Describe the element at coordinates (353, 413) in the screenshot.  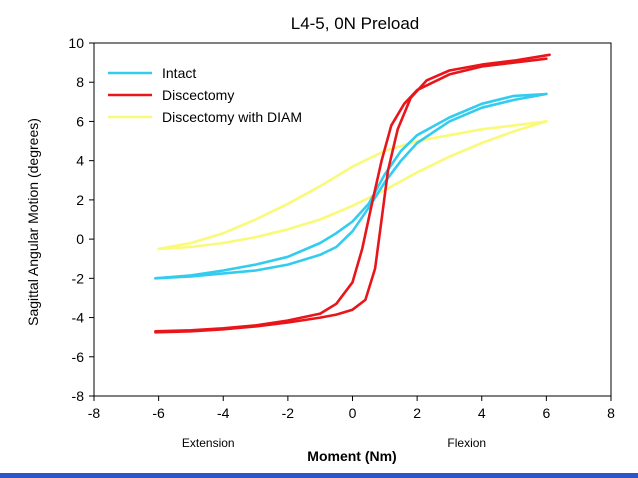
I see `x-tick-label: 0` at that location.